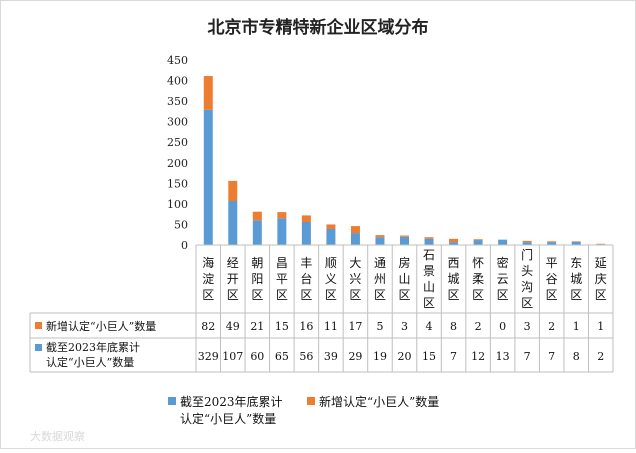 The image size is (636, 453). What do you see at coordinates (601, 279) in the screenshot?
I see `category-label-16: 延庆区` at bounding box center [601, 279].